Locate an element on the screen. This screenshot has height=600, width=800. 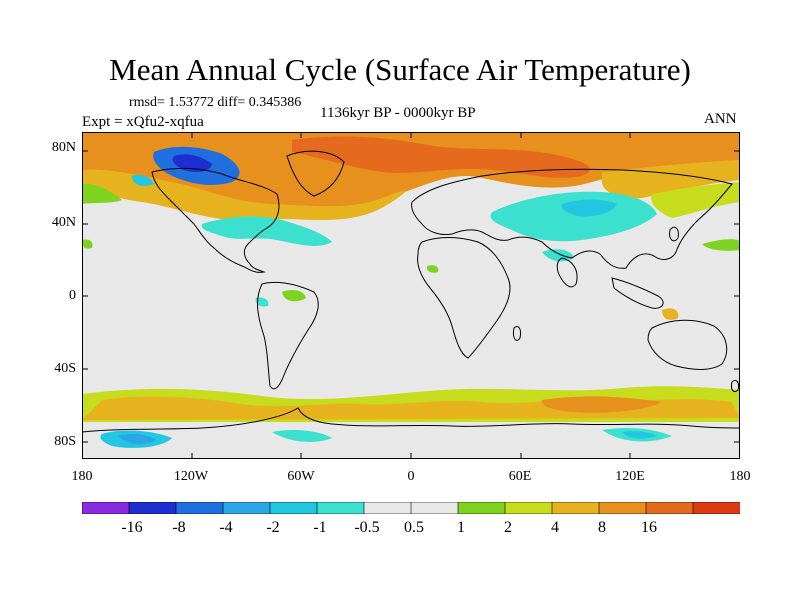
colorbar-label: -0.5 is located at coordinates (367, 527).